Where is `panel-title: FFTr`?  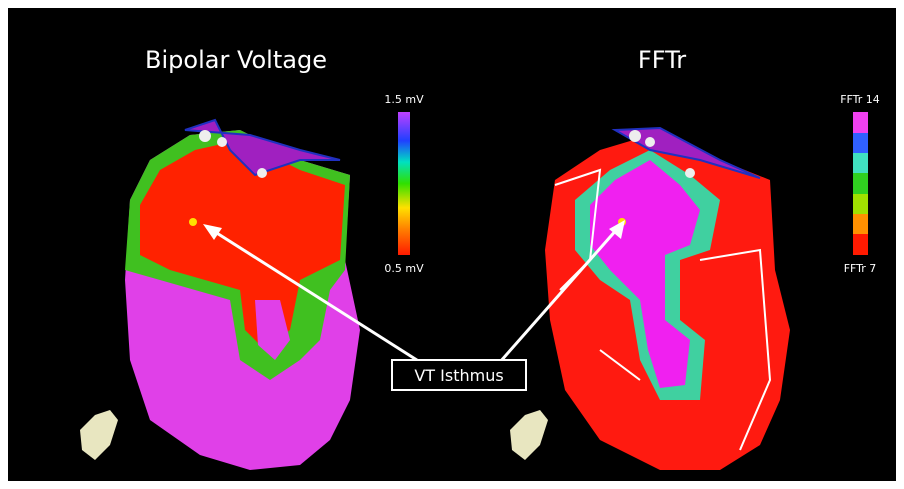 panel-title: FFTr is located at coordinates (662, 60).